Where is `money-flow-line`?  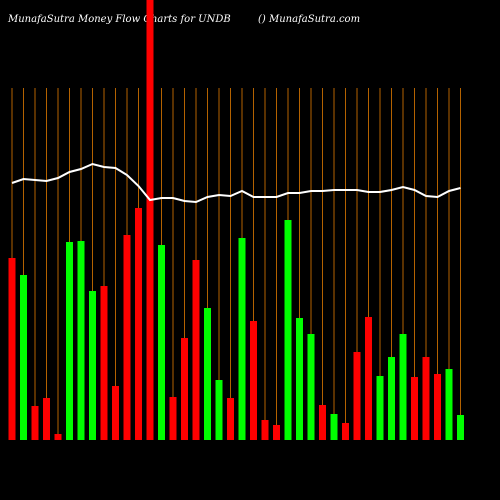 money-flow-line is located at coordinates (236, 183).